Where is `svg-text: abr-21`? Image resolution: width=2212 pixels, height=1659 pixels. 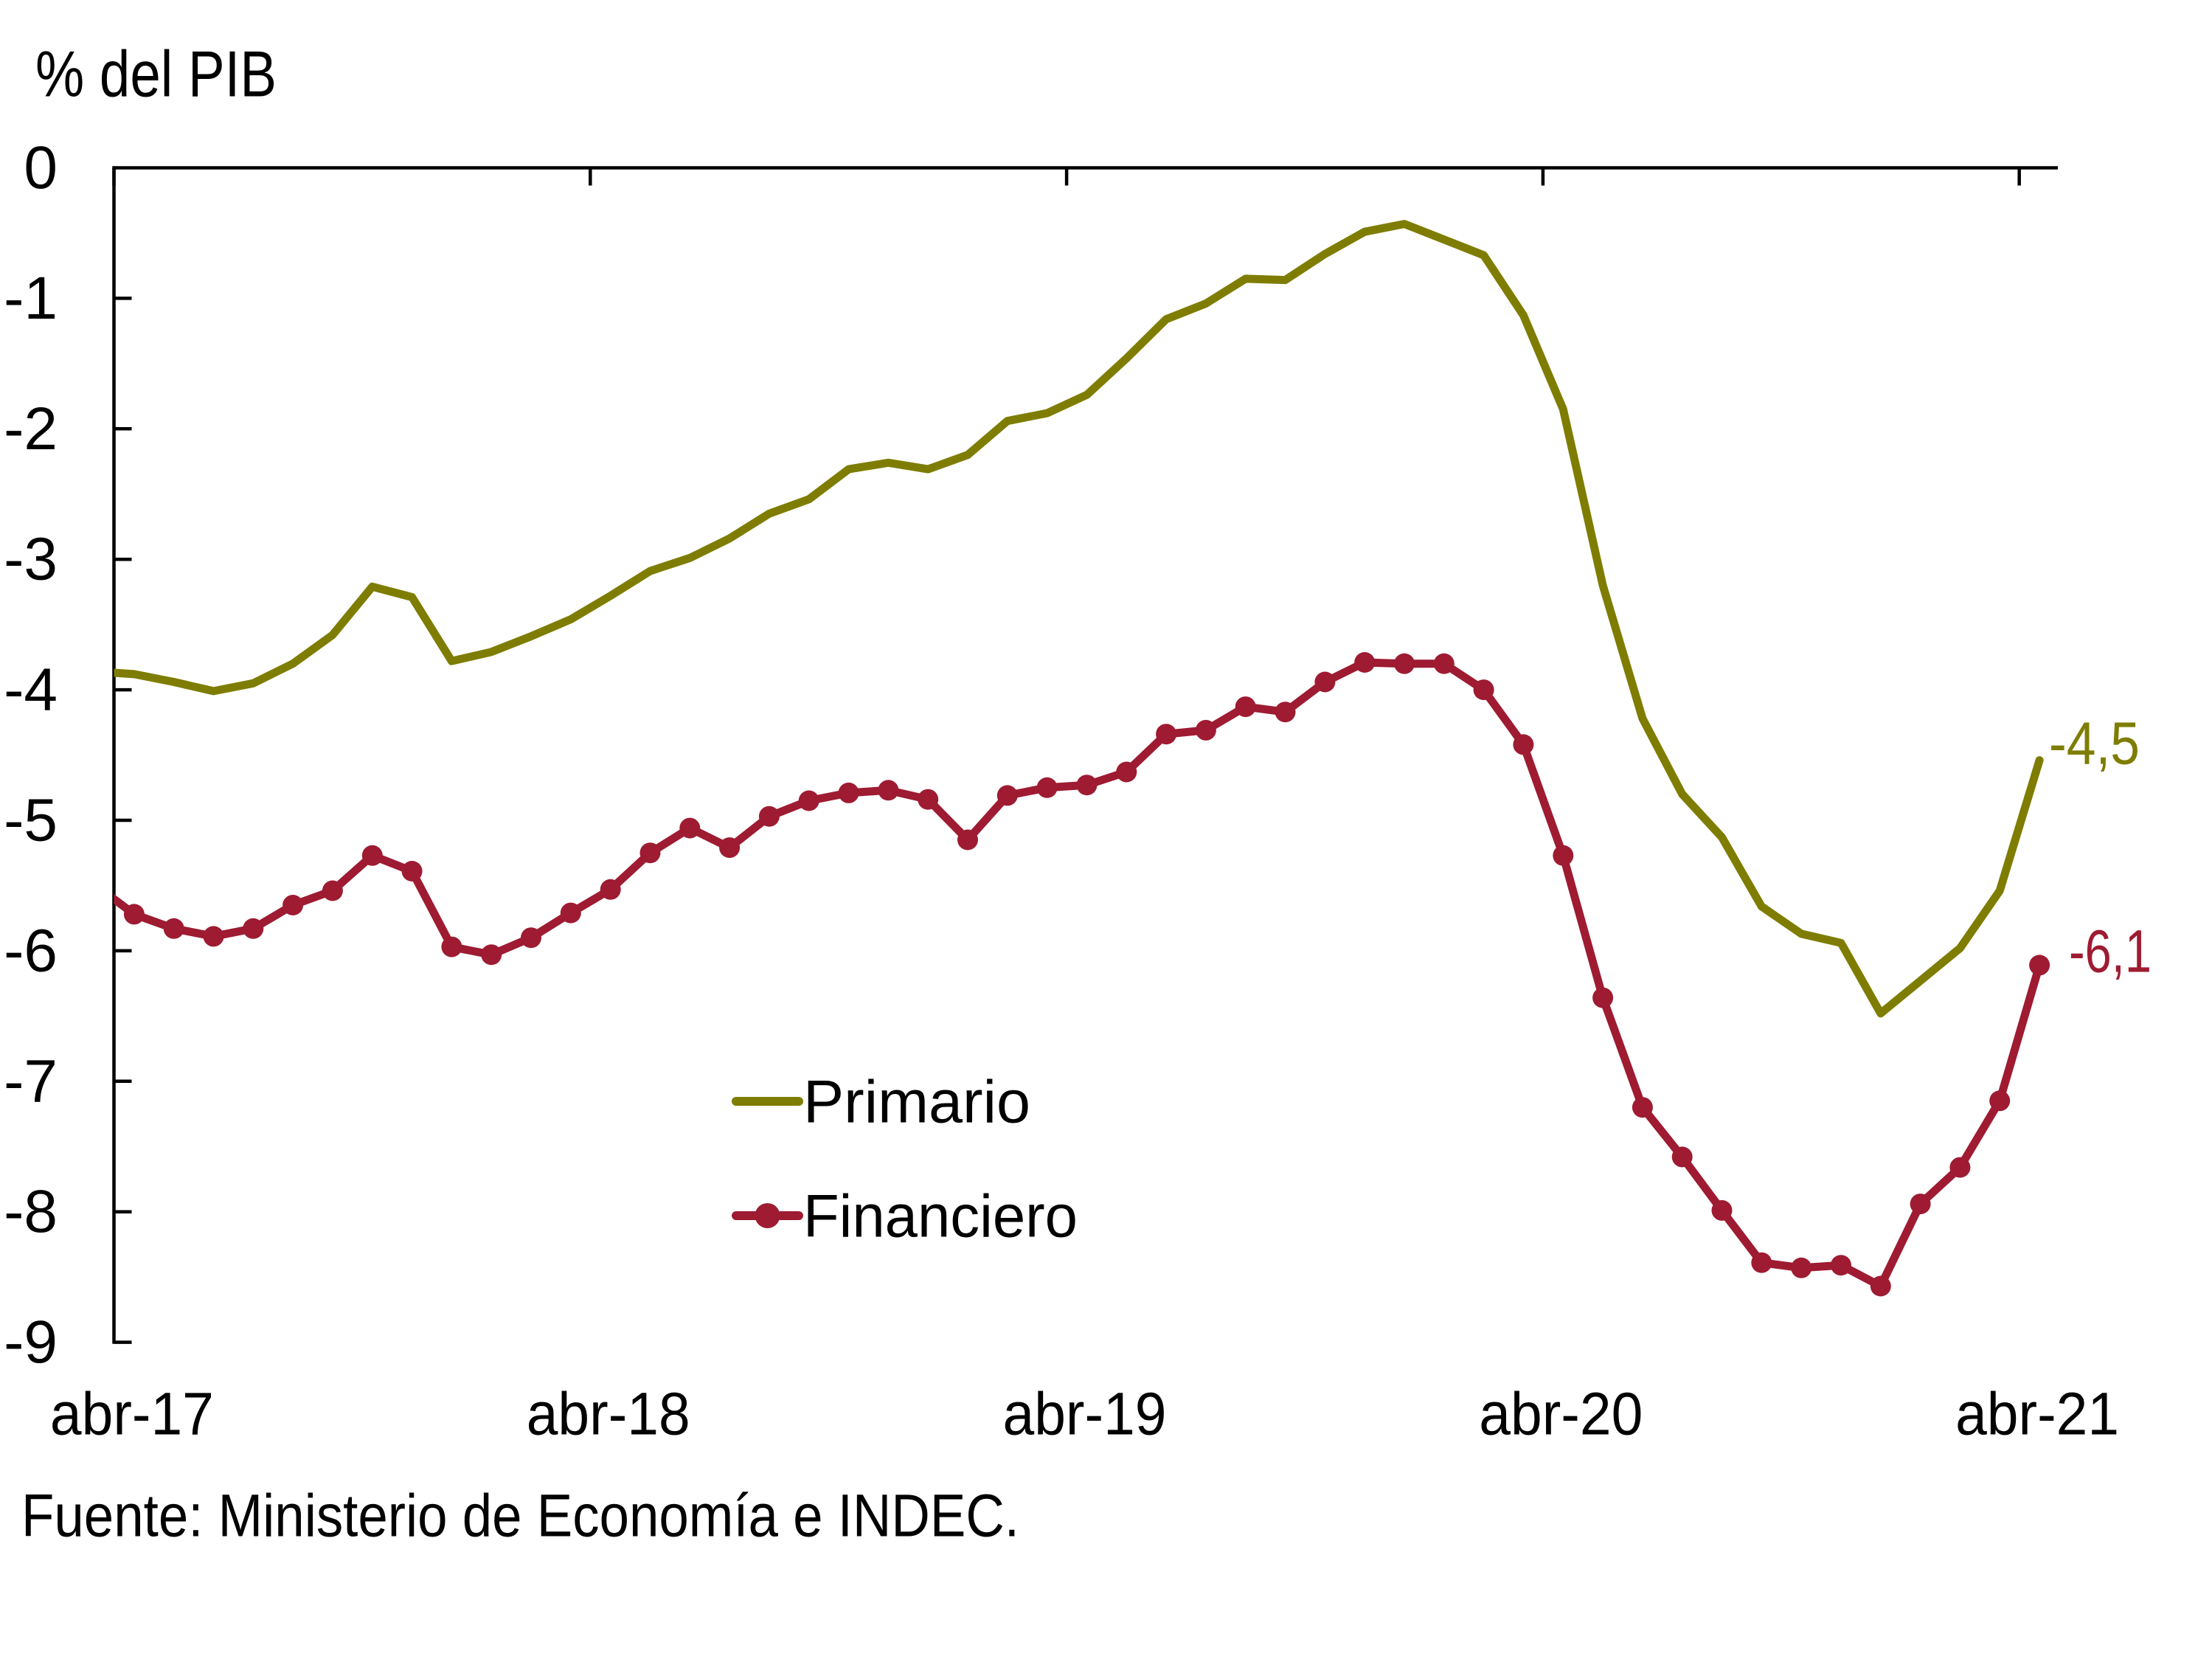 svg-text: abr-21 is located at coordinates (2037, 1414).